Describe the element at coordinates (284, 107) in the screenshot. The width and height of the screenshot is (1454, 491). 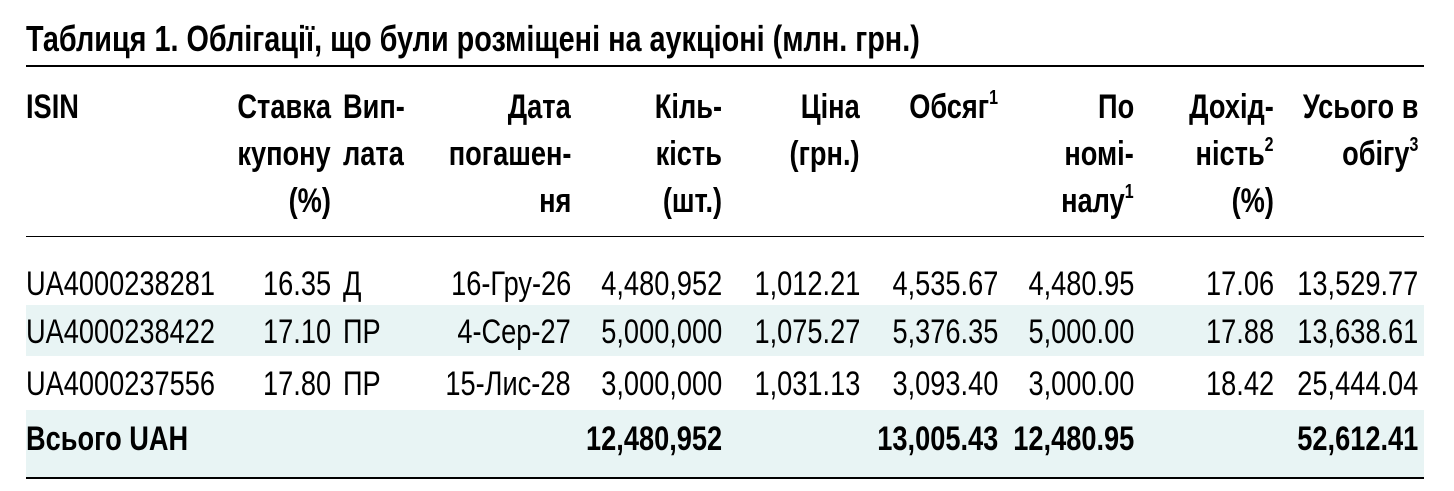
I see `header-coupon-rate: Ставка` at that location.